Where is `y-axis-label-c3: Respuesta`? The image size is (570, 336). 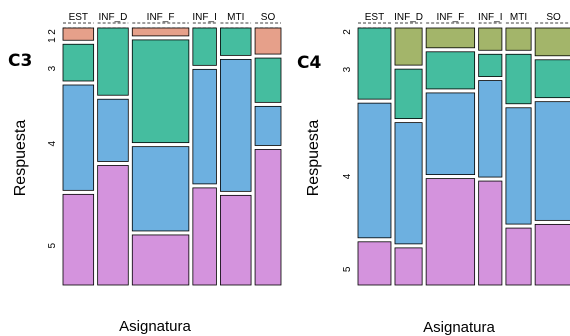
y-axis-label-c3: Respuesta is located at coordinates (20, 158).